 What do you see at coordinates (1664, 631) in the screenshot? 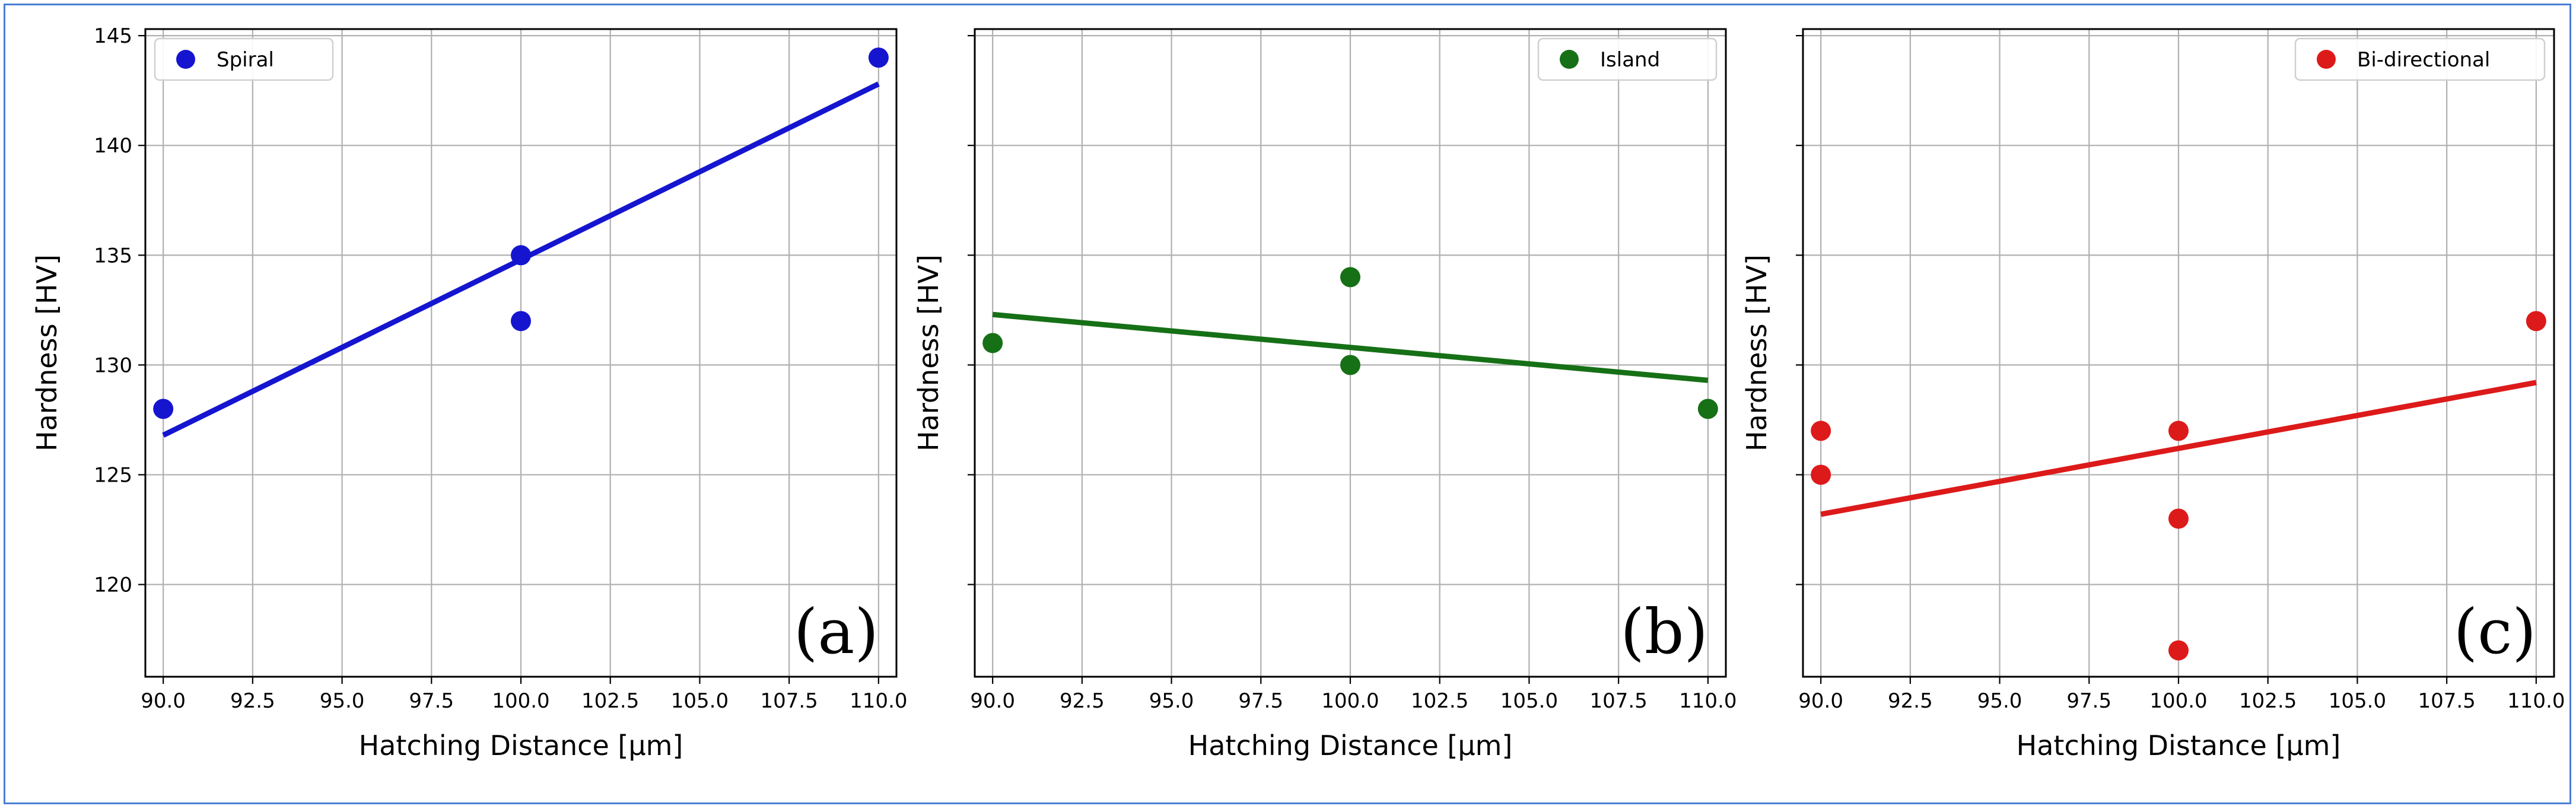
I see `panel-label: (b)` at bounding box center [1664, 631].